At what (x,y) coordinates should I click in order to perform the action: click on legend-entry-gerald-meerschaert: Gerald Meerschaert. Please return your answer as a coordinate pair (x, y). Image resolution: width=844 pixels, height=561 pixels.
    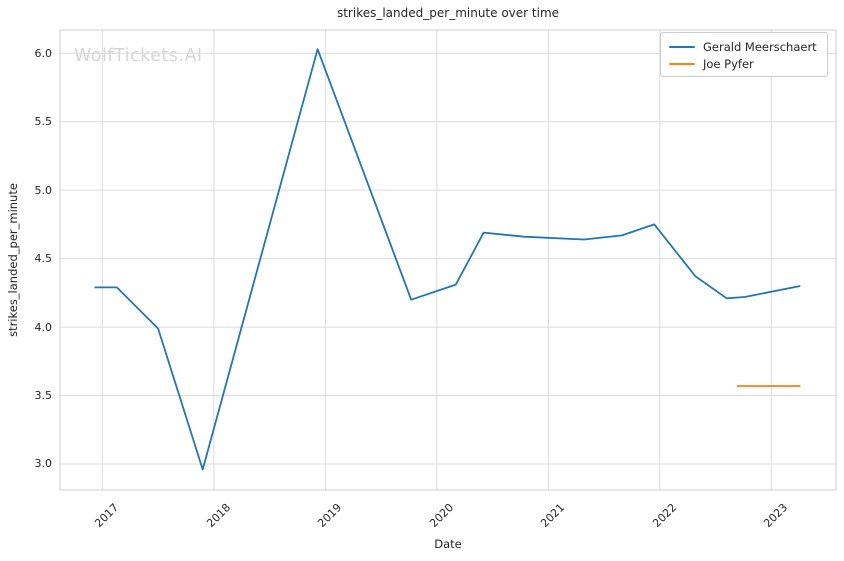
    Looking at the image, I should click on (744, 47).